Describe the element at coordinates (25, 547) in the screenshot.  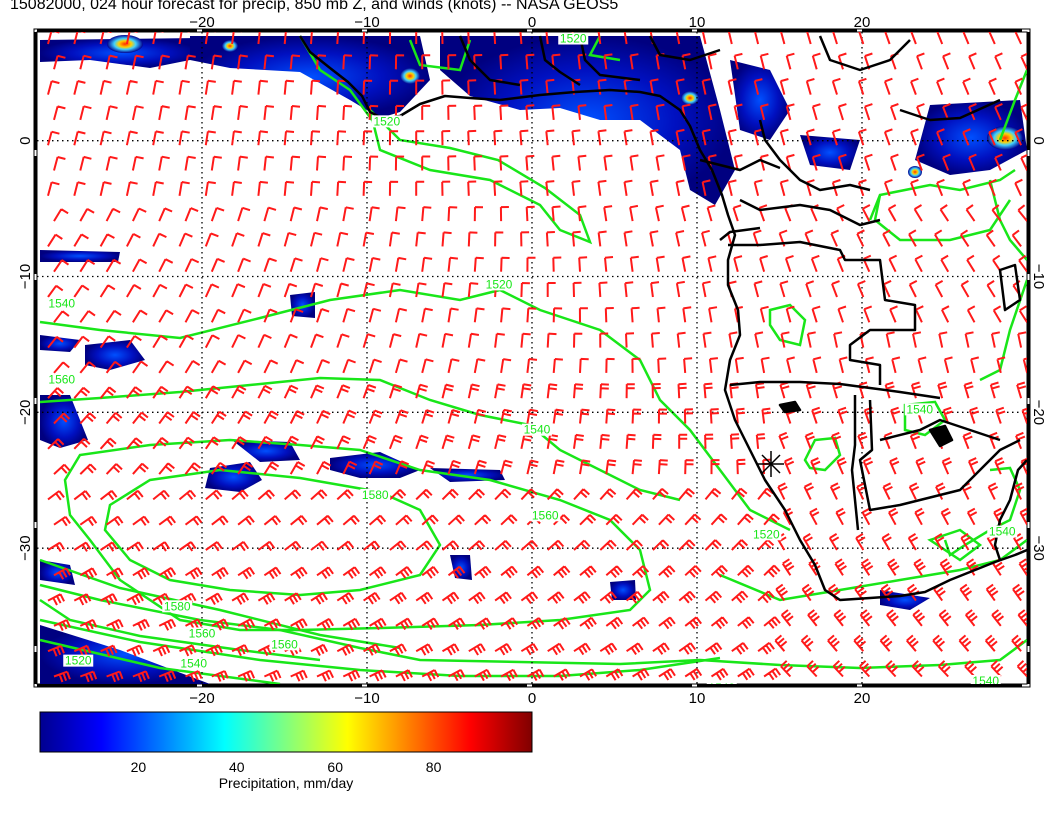
I see `lat-label-left: −30` at that location.